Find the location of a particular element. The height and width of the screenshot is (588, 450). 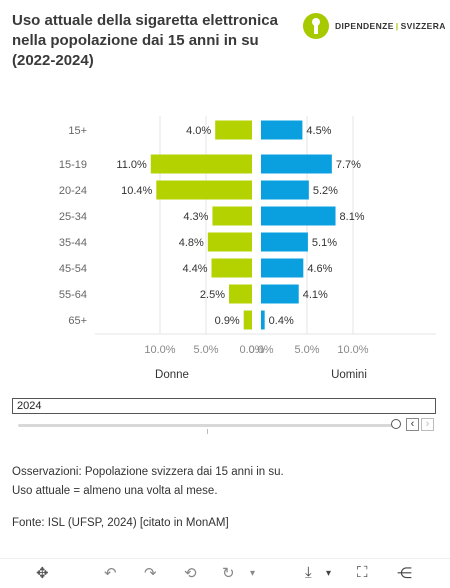

value-label-donne: 0.9% is located at coordinates (227, 321).